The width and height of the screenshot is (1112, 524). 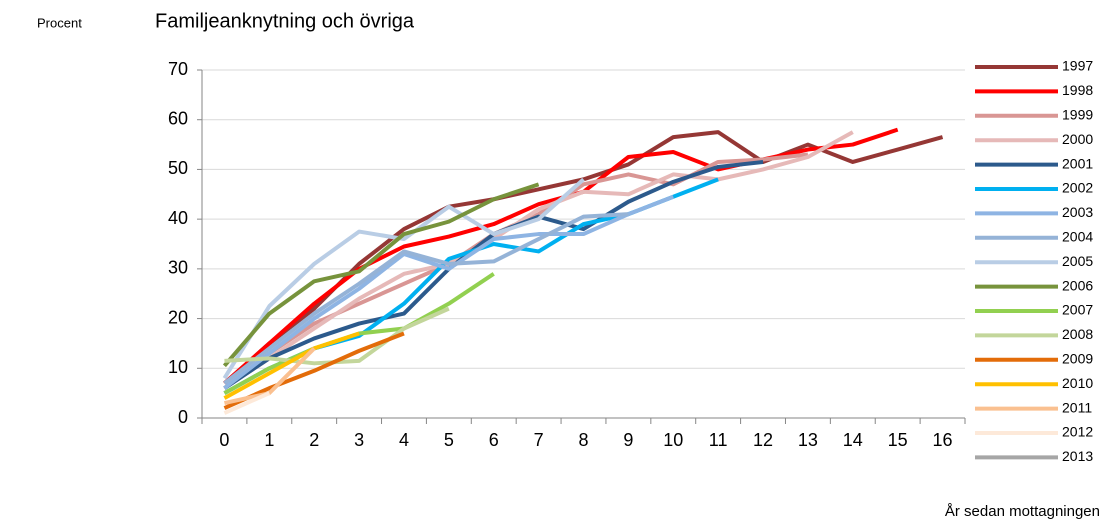 I want to click on x-tick-label: 0, so click(x=224, y=440).